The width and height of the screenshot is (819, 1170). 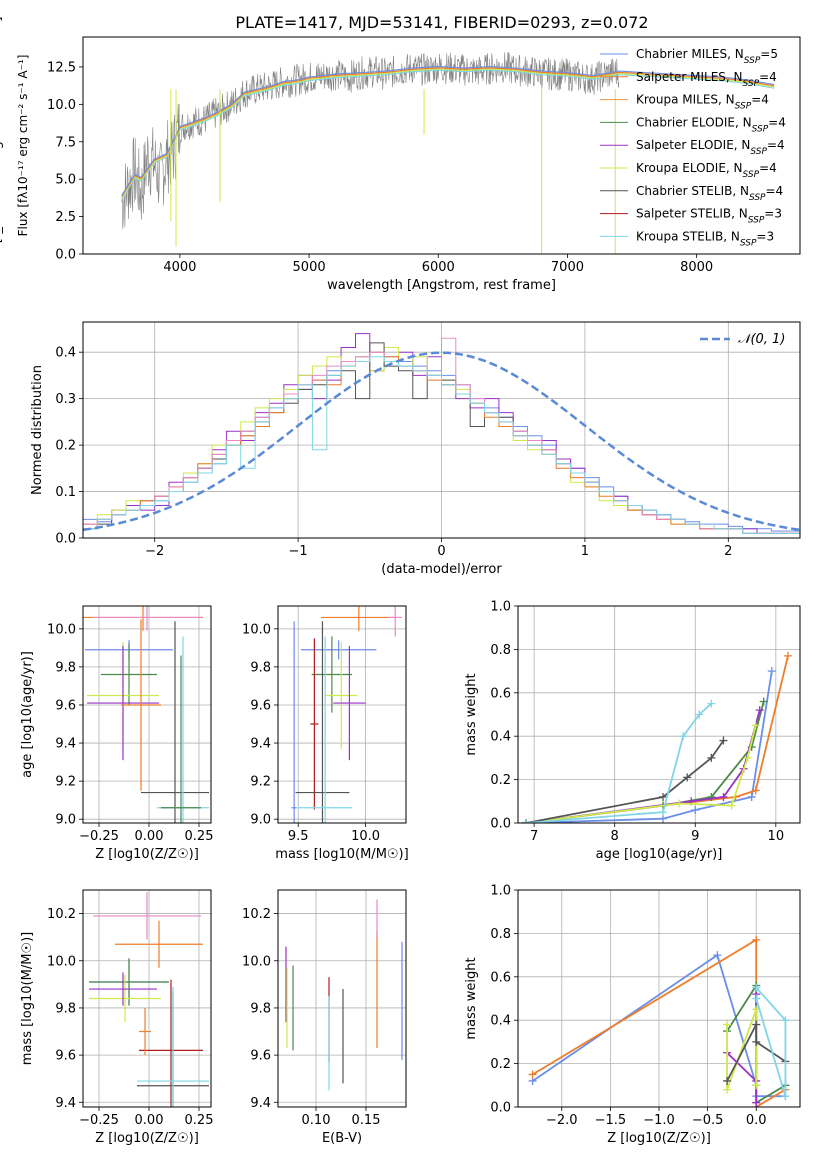 I want to click on tick-label-x: 9, so click(x=695, y=836).